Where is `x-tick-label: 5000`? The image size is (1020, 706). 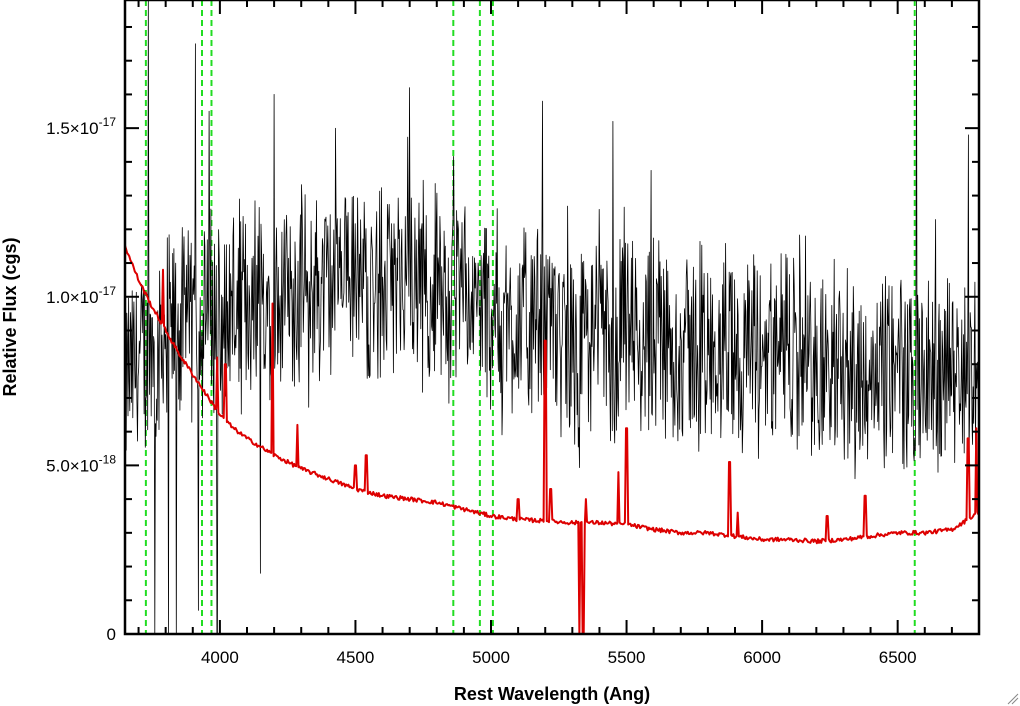 x-tick-label: 5000 is located at coordinates (491, 657).